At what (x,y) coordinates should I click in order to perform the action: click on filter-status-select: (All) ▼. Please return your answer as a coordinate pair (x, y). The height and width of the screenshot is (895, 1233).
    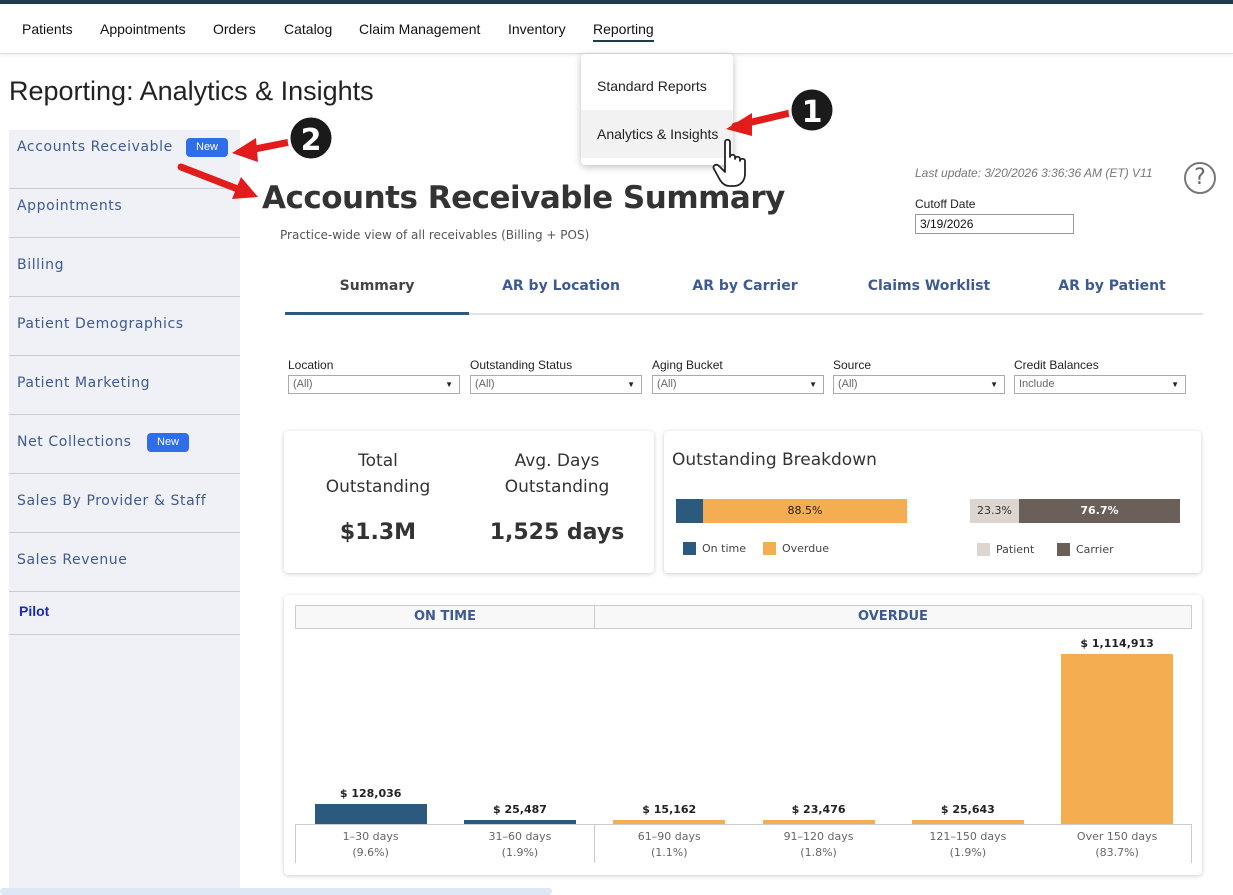
    Looking at the image, I should click on (556, 384).